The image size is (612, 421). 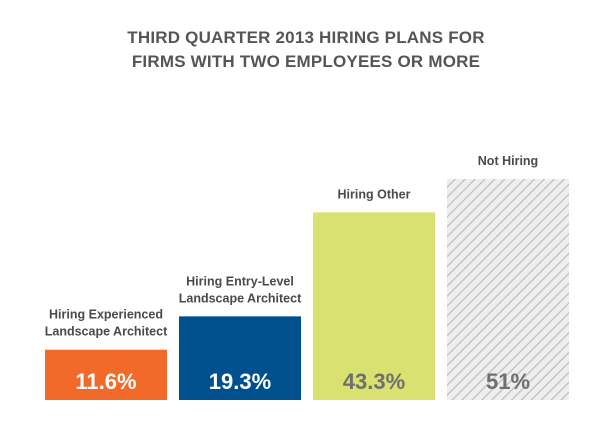 I want to click on category-label-hiring-entry-level-landscape-architect: Hiring Entry-Level Landscape Architect, so click(x=240, y=289).